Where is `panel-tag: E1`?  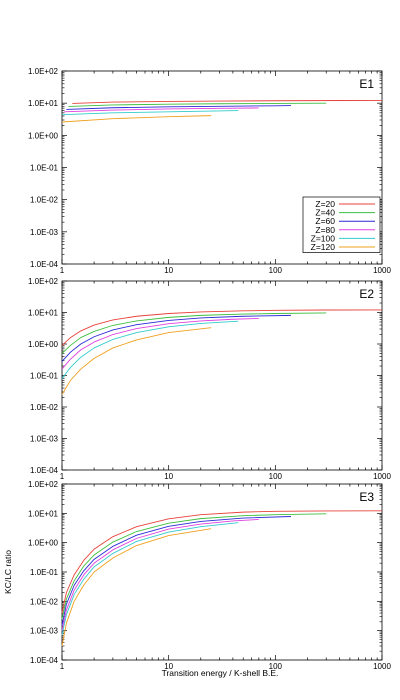
panel-tag: E1 is located at coordinates (366, 84).